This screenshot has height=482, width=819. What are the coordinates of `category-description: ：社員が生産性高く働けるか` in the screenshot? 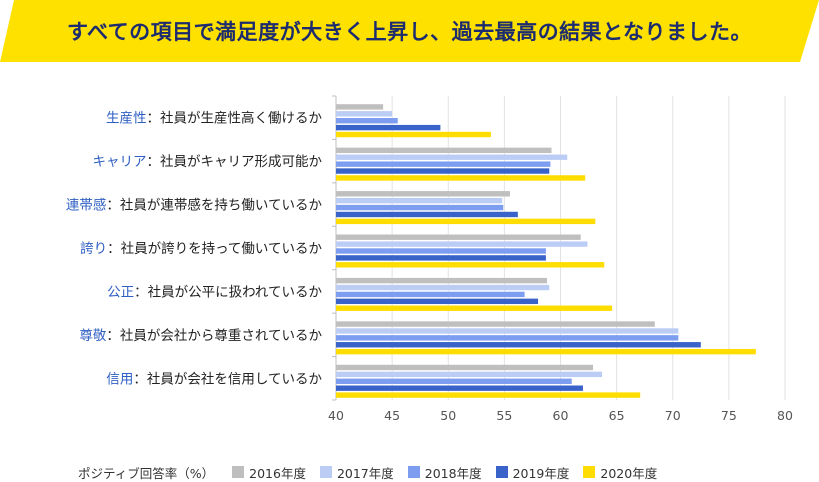 It's located at (235, 118).